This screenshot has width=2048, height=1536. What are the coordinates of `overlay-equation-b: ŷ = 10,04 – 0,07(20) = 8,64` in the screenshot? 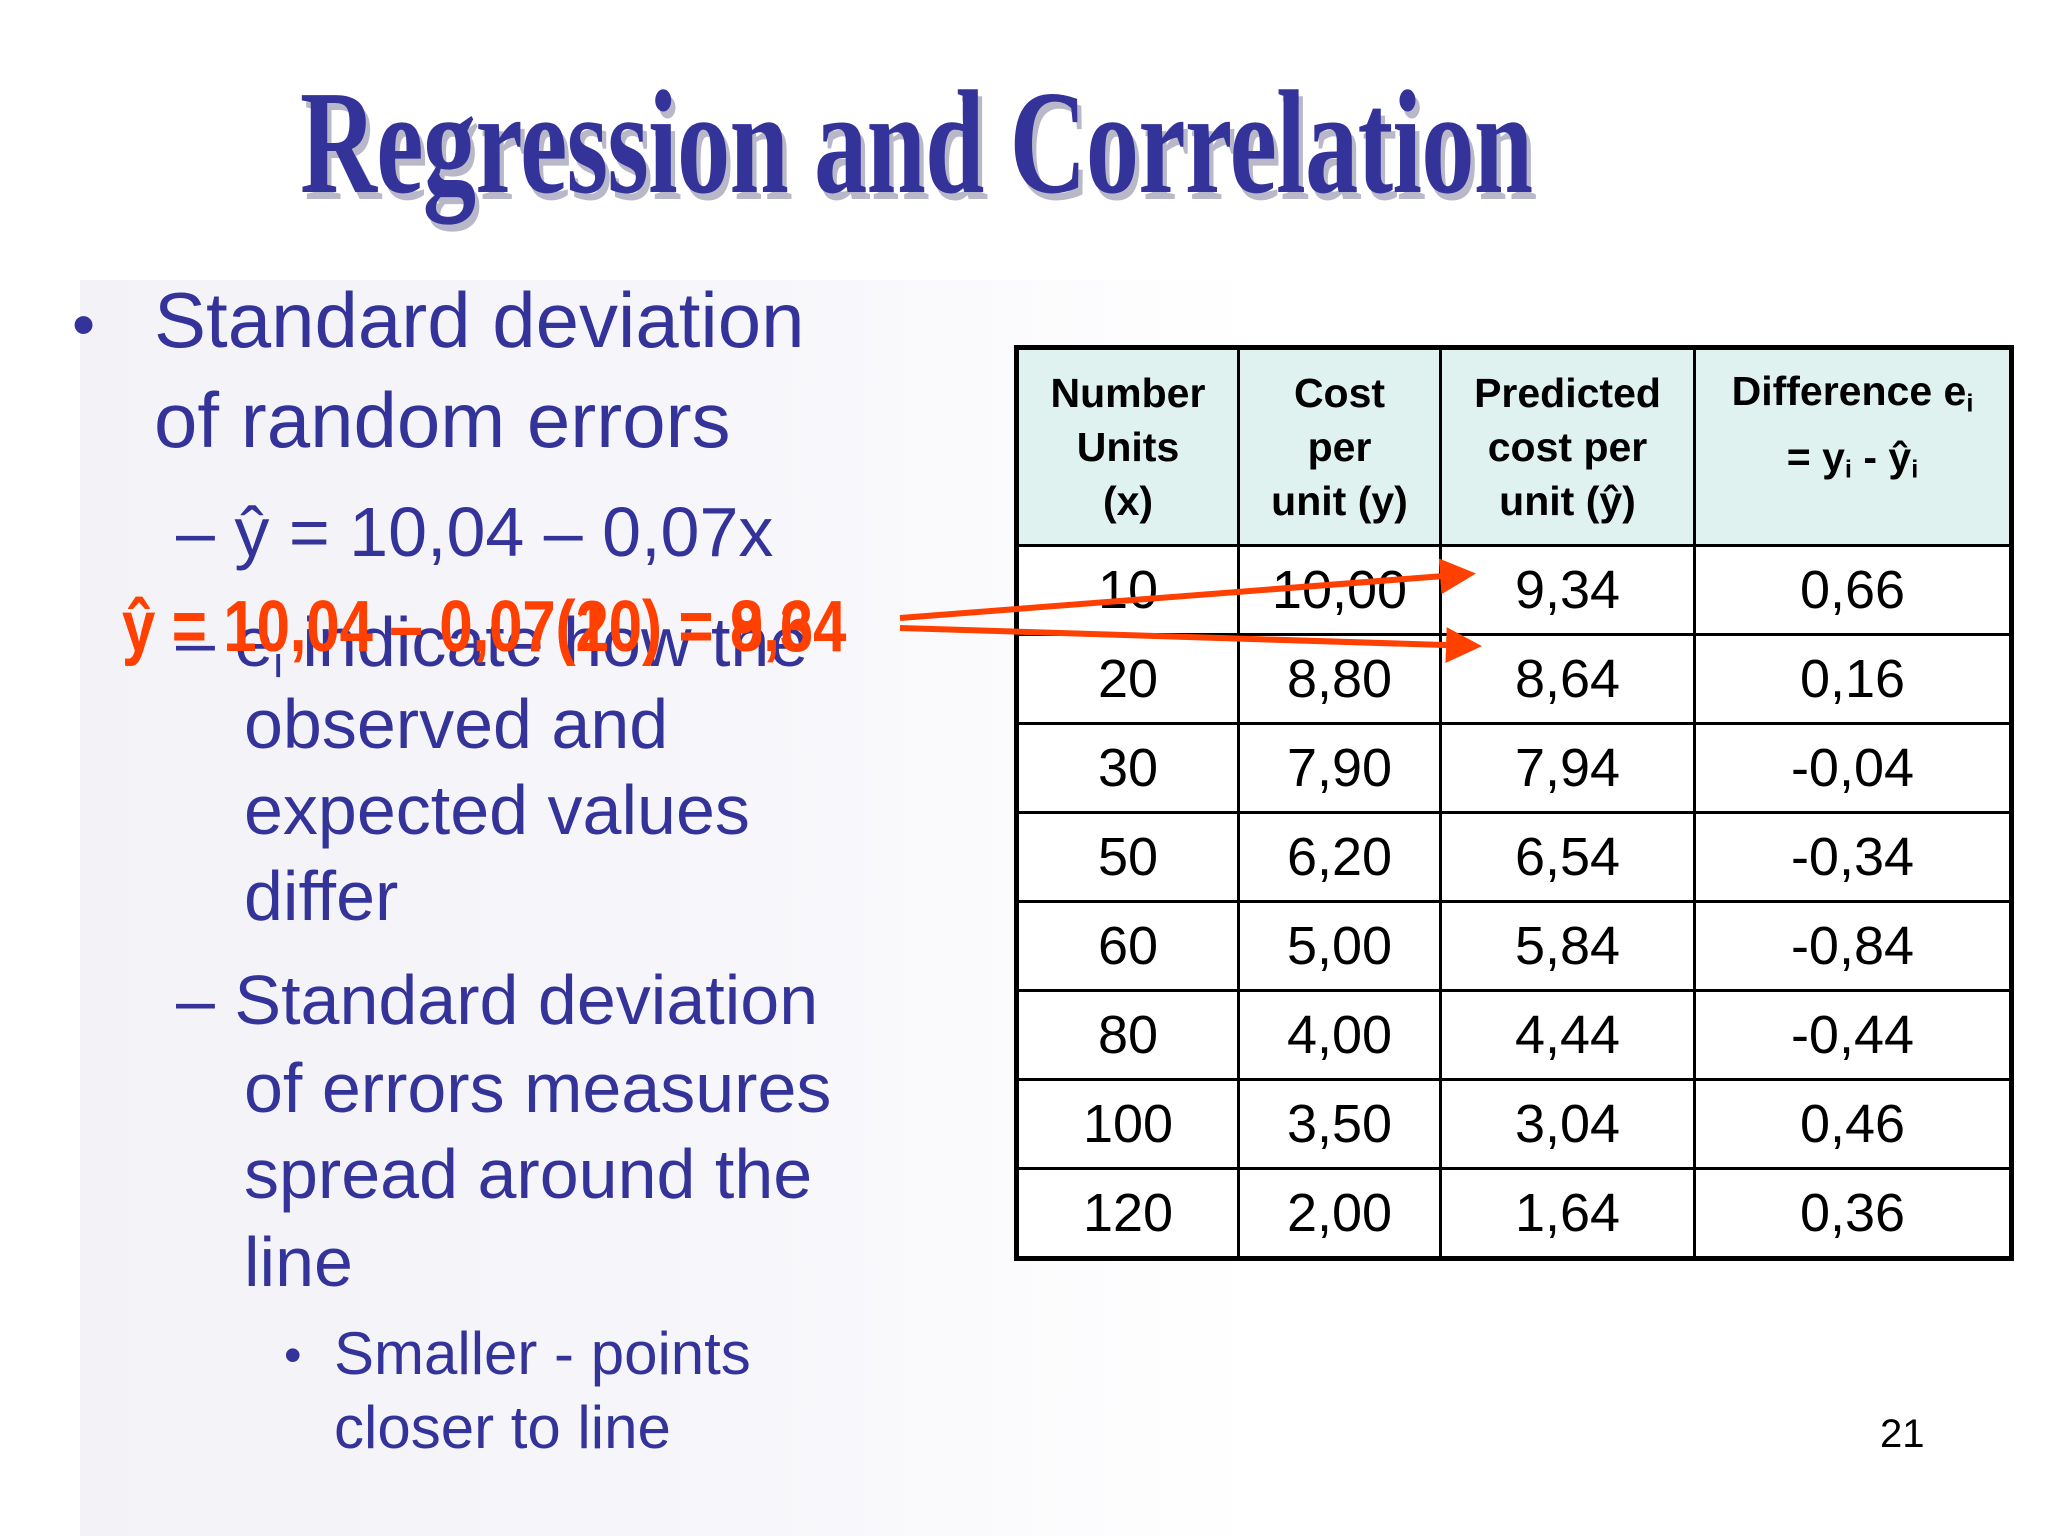 It's located at (484, 627).